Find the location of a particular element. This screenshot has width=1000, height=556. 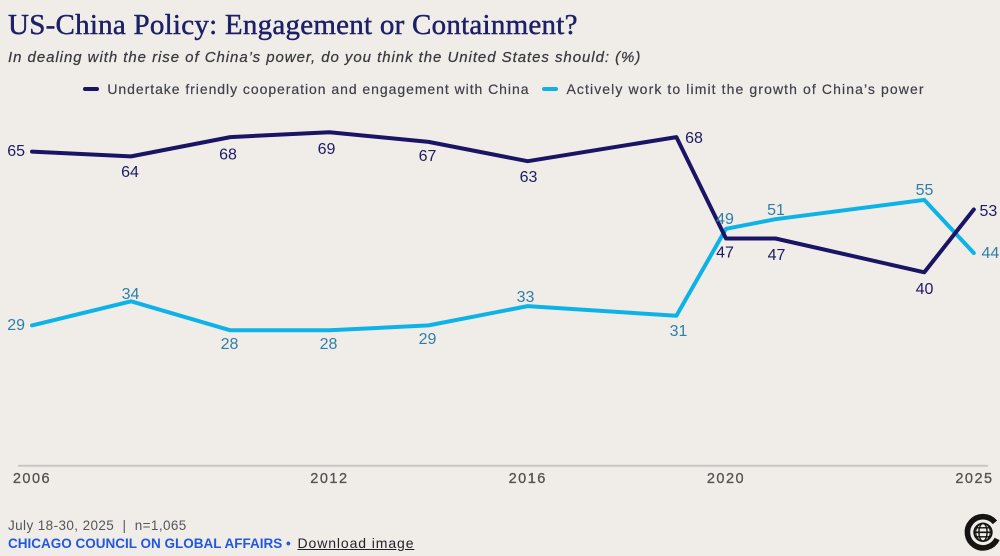

svg-text: 53 is located at coordinates (989, 211).